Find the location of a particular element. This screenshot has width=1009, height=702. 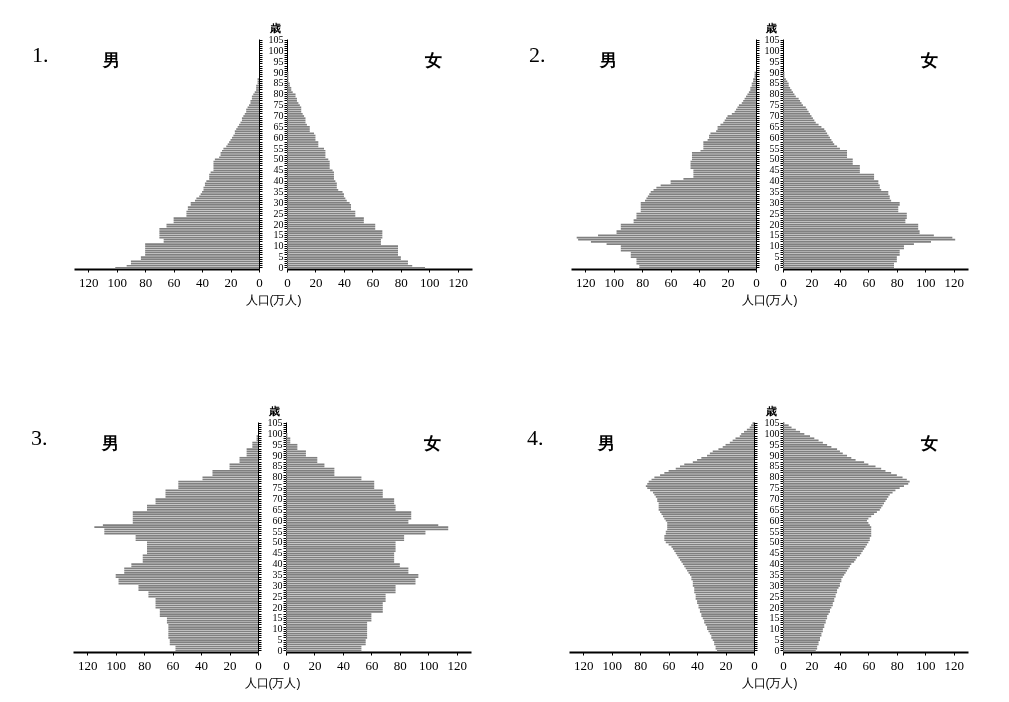

y-tick-label: 70 is located at coordinates (278, 116).